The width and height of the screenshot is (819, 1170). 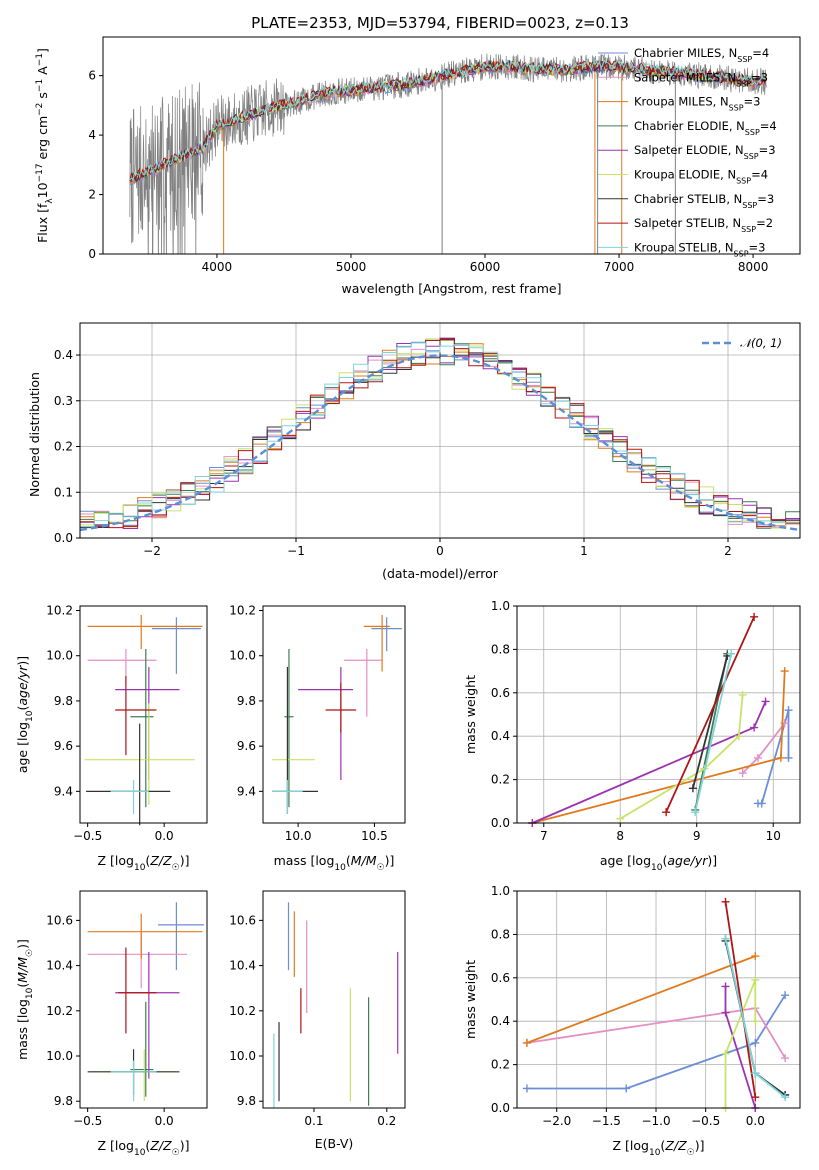 I want to click on x-axis-label: age [log10(age/yr)], so click(x=658, y=863).